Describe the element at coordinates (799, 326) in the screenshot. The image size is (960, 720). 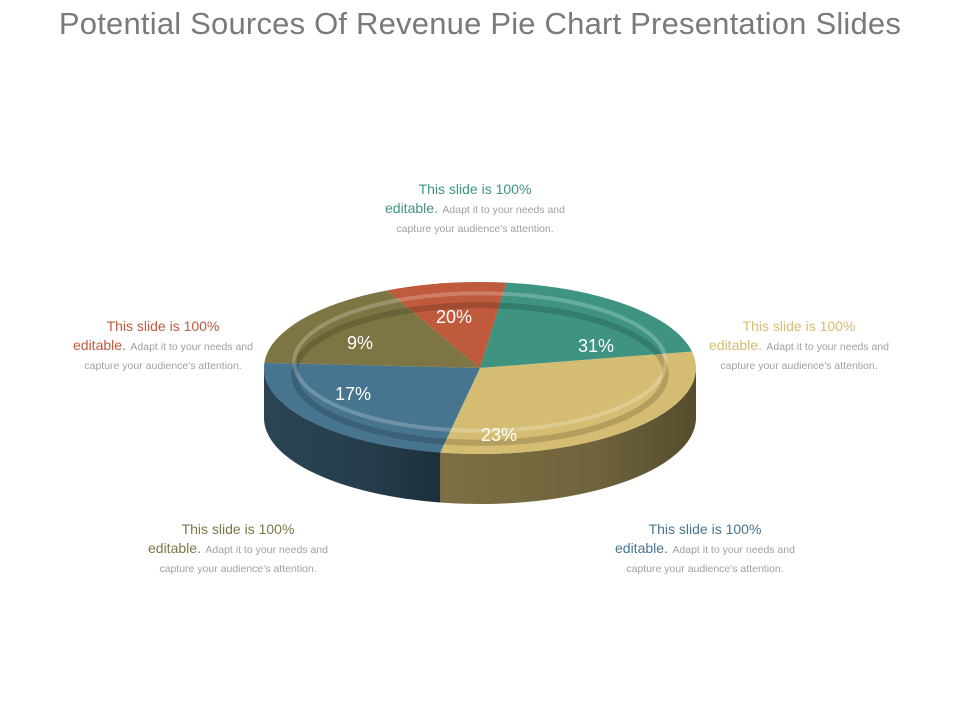
I see `callout-sand-headline: This slide is 100%` at that location.